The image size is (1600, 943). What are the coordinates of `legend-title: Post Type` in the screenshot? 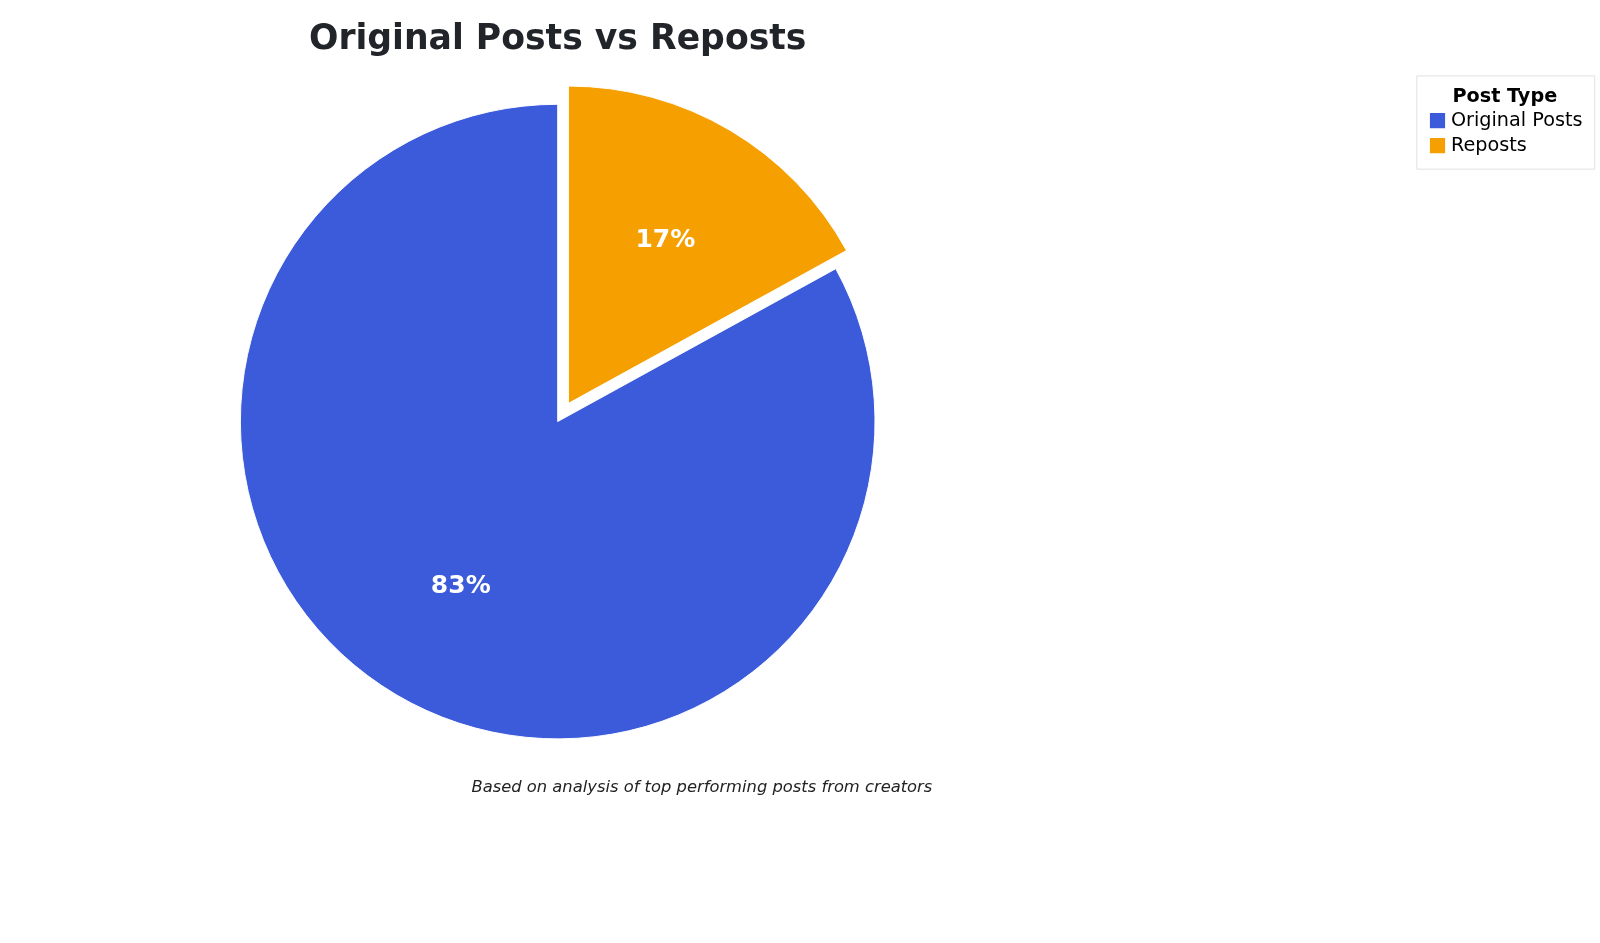 It's located at (1505, 96).